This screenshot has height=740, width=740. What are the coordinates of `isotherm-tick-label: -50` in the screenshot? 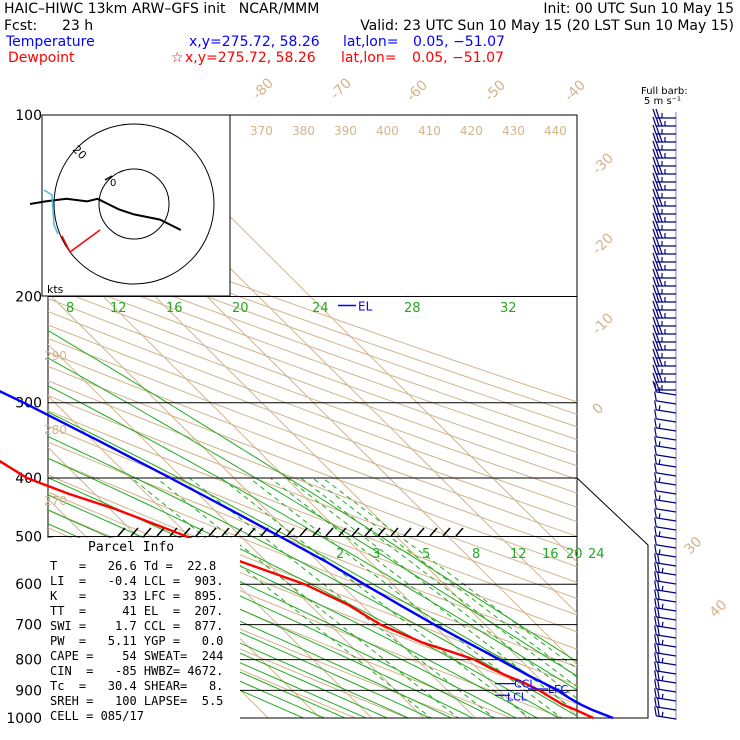 It's located at (495, 90).